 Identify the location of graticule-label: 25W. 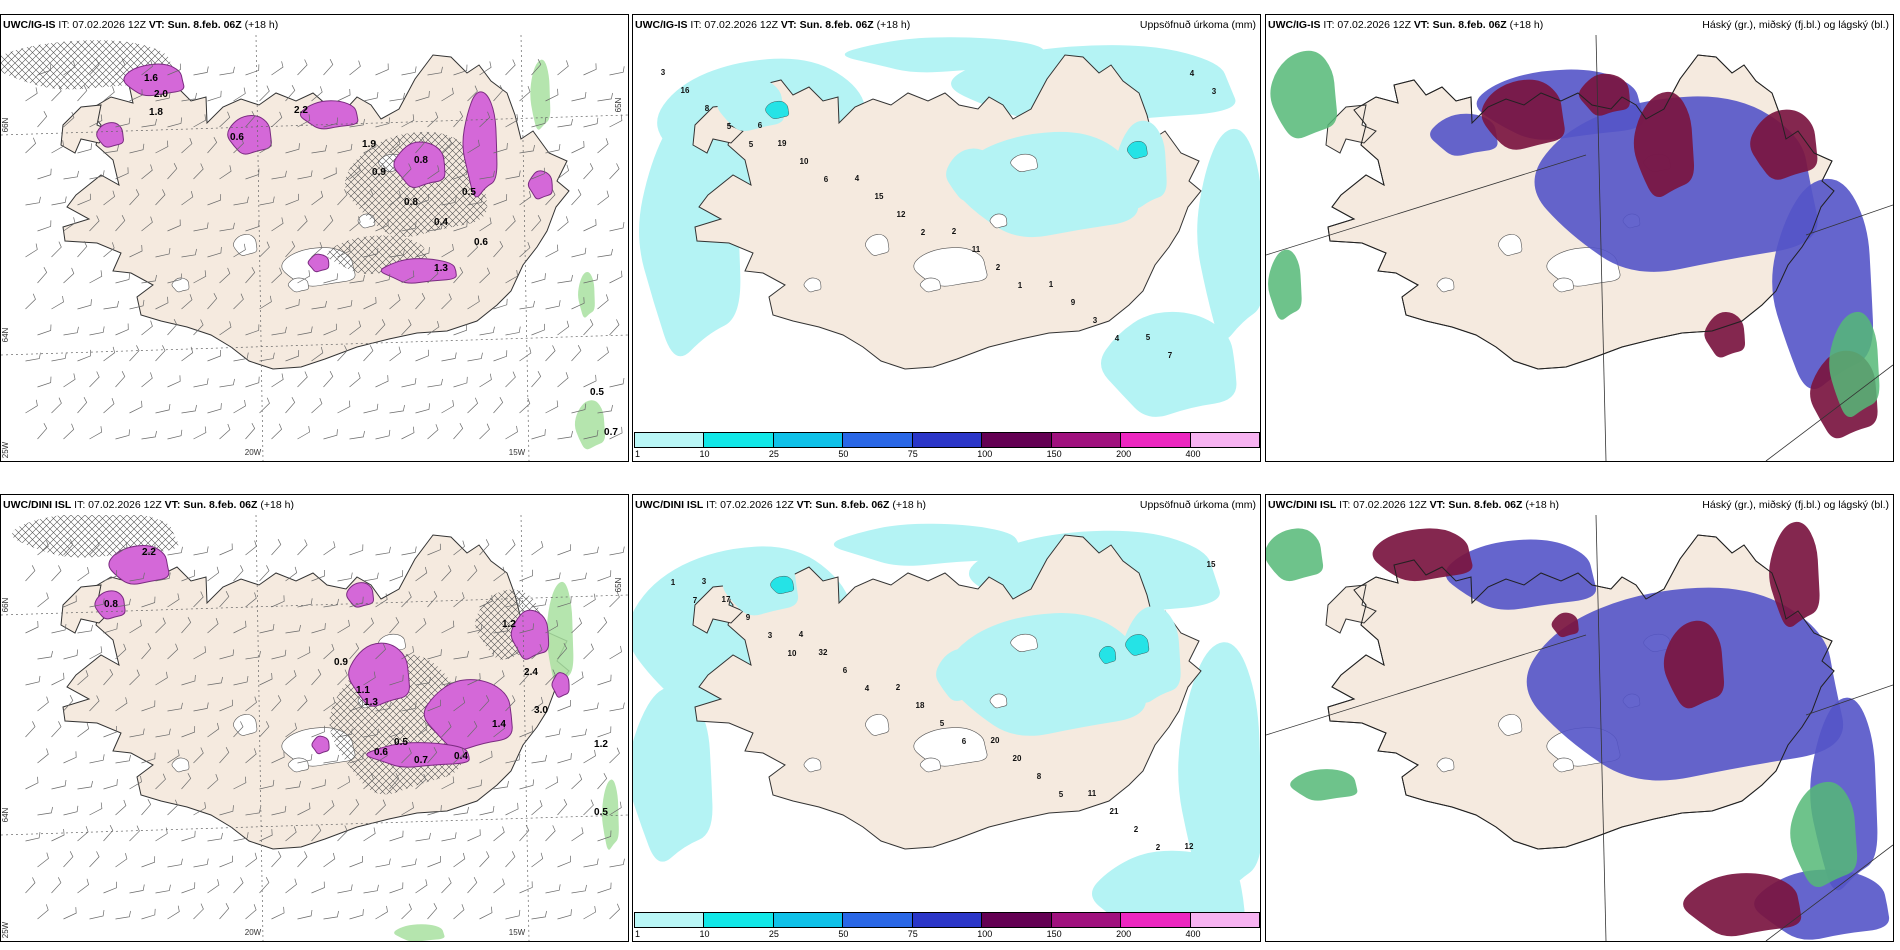
(5, 929).